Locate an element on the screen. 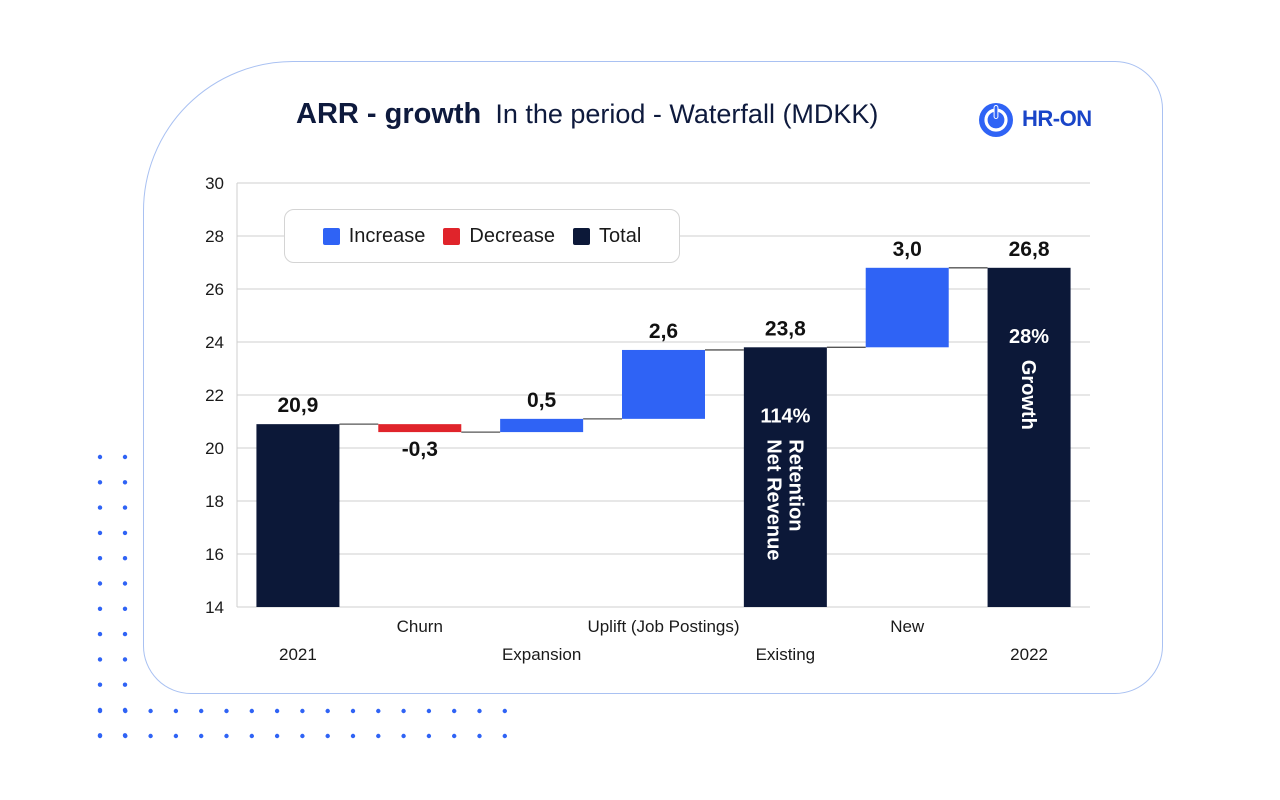  y-tick-label: 26 is located at coordinates (214, 289).